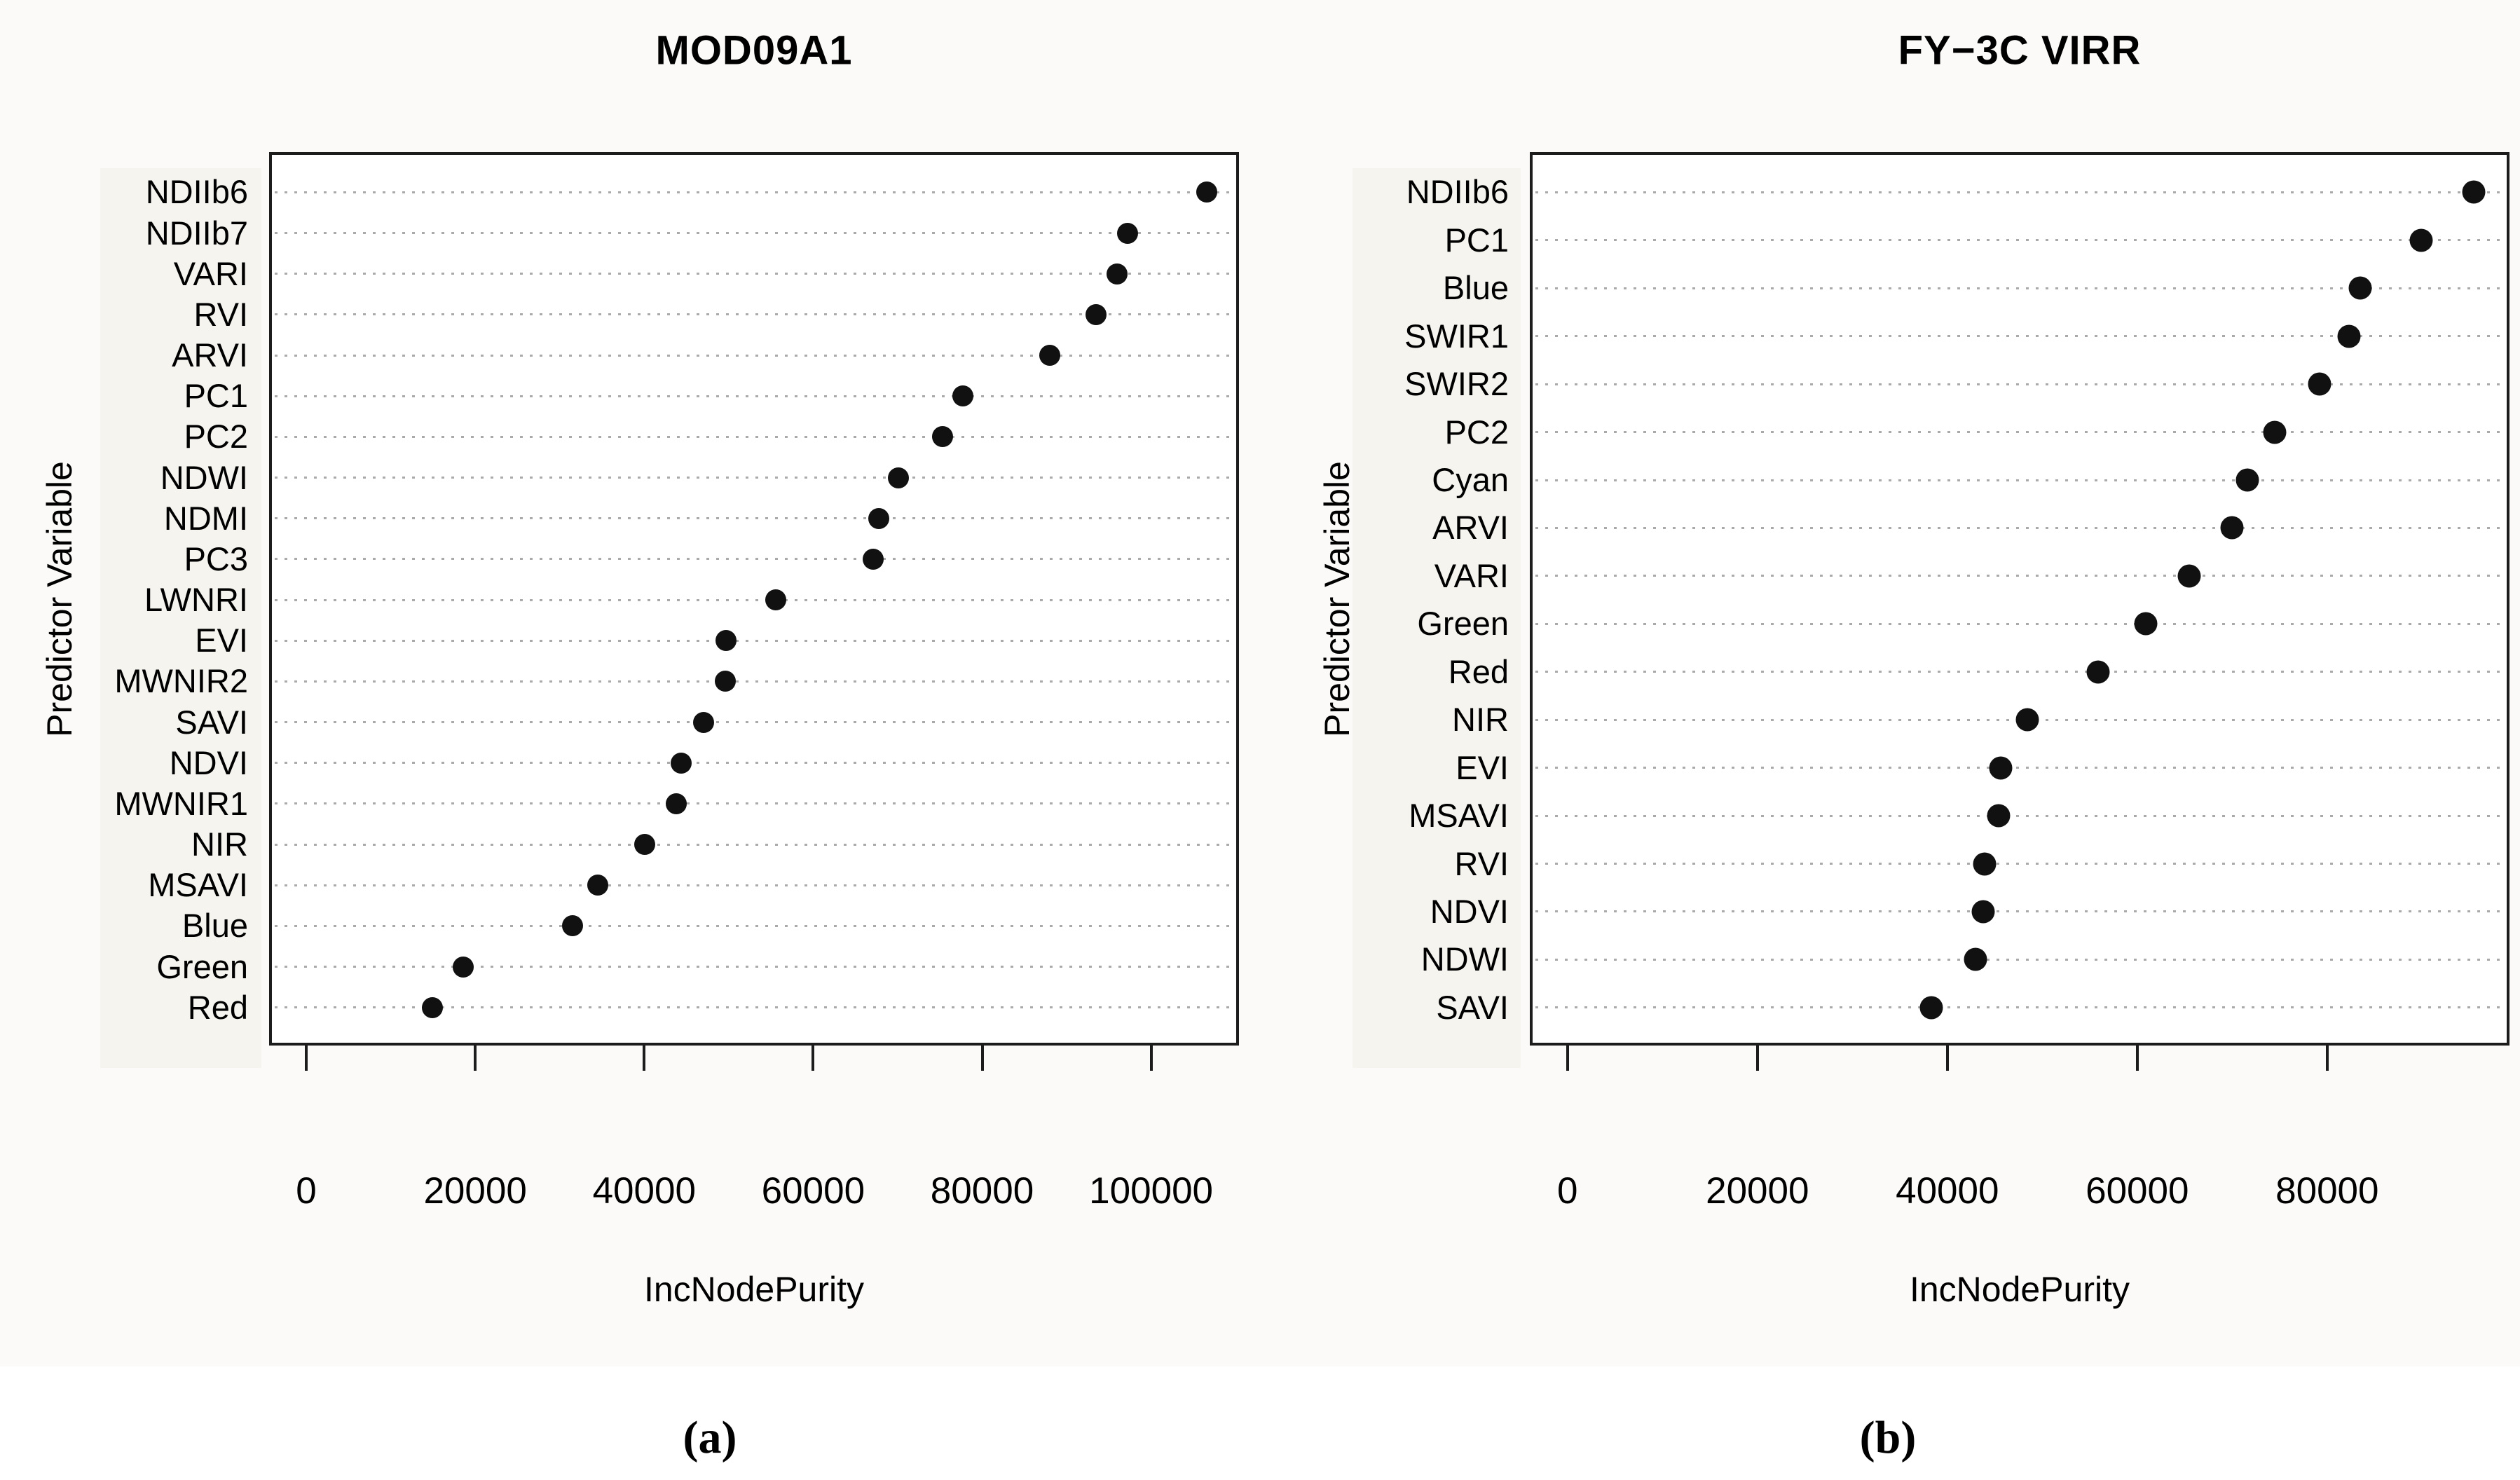  I want to click on panel-title: MOD09A1, so click(754, 51).